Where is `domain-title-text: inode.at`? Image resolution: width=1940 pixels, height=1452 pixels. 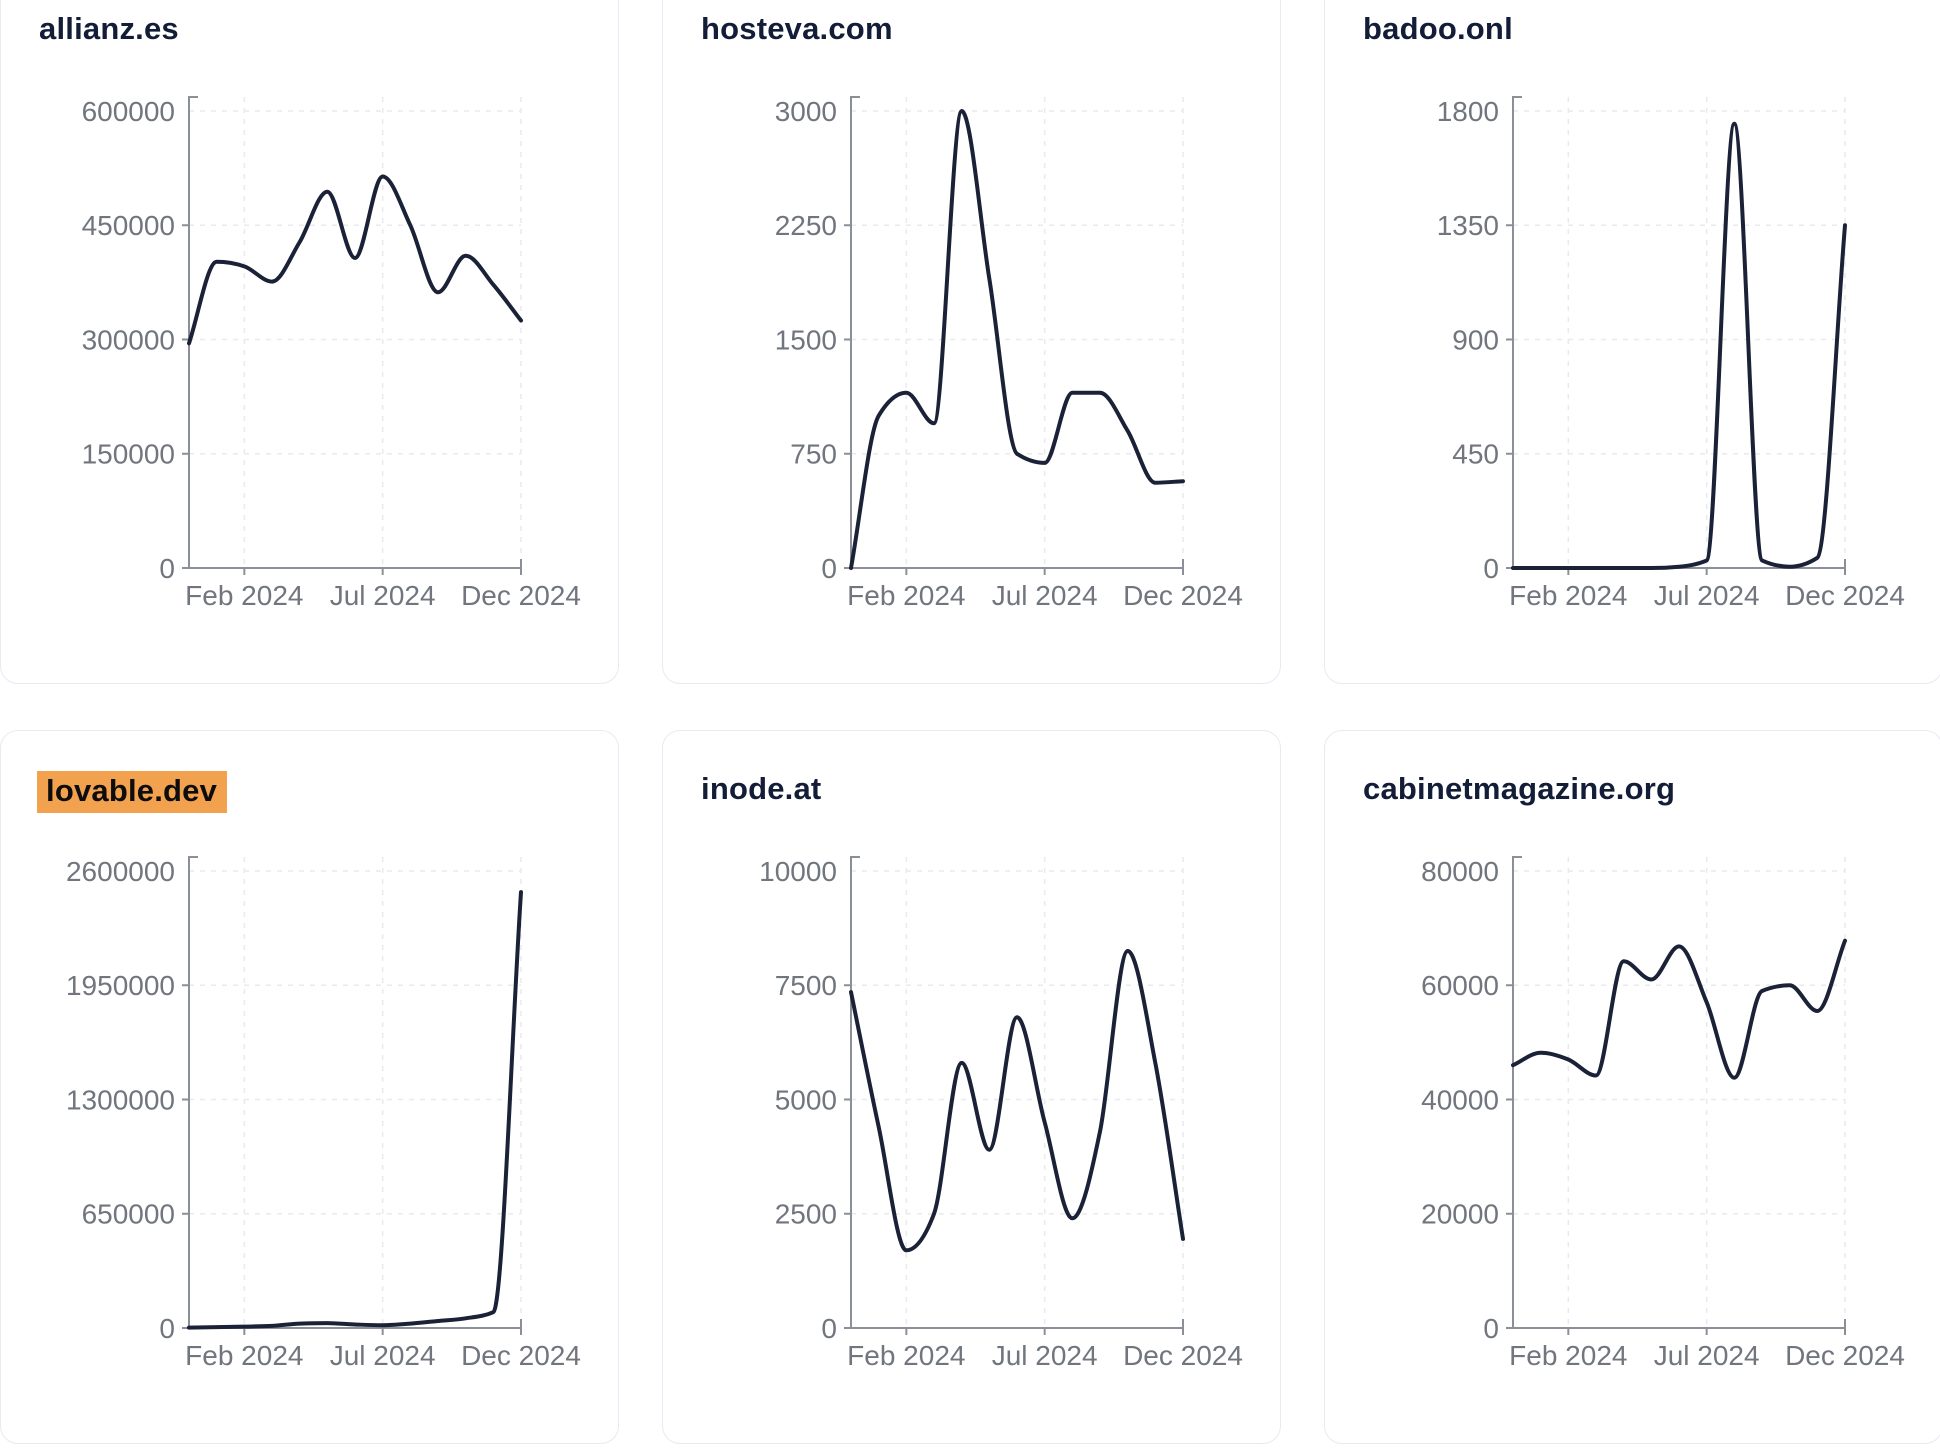 domain-title-text: inode.at is located at coordinates (761, 788).